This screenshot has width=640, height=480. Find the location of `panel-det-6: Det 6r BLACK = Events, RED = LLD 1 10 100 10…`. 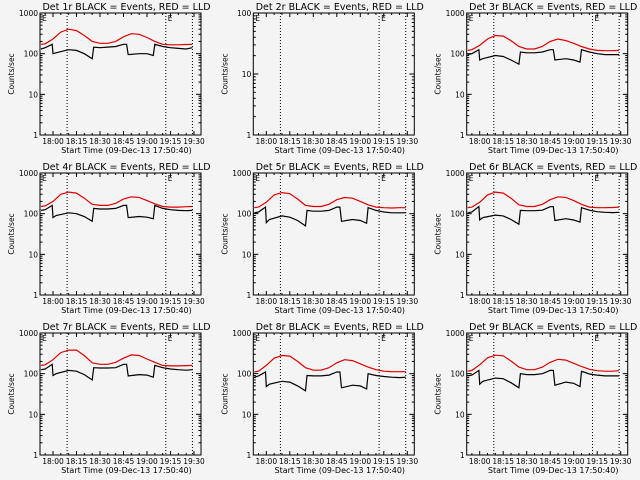

panel-det-6: Det 6r BLACK = Events, RED = LLD 1 10 100 10… is located at coordinates (536, 238).